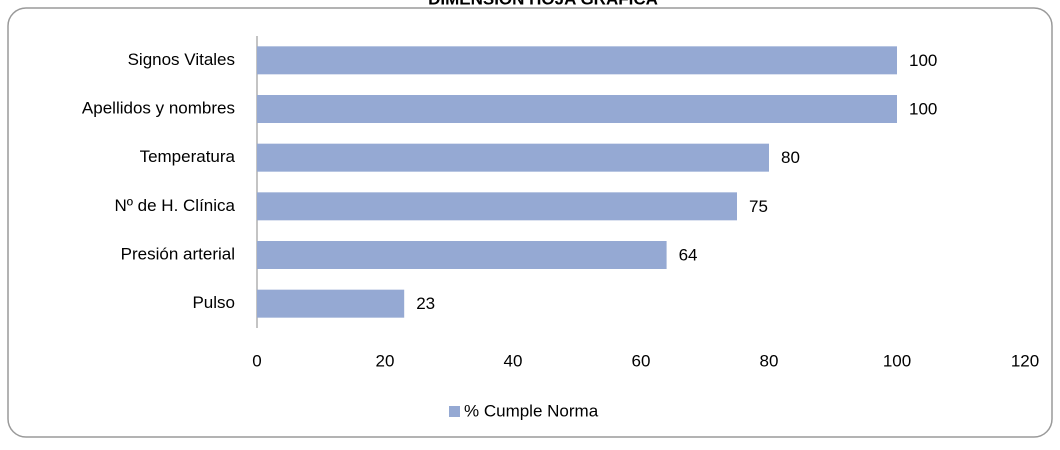 This screenshot has height=450, width=1060. Describe the element at coordinates (769, 360) in the screenshot. I see `x-tick-label: 80` at that location.